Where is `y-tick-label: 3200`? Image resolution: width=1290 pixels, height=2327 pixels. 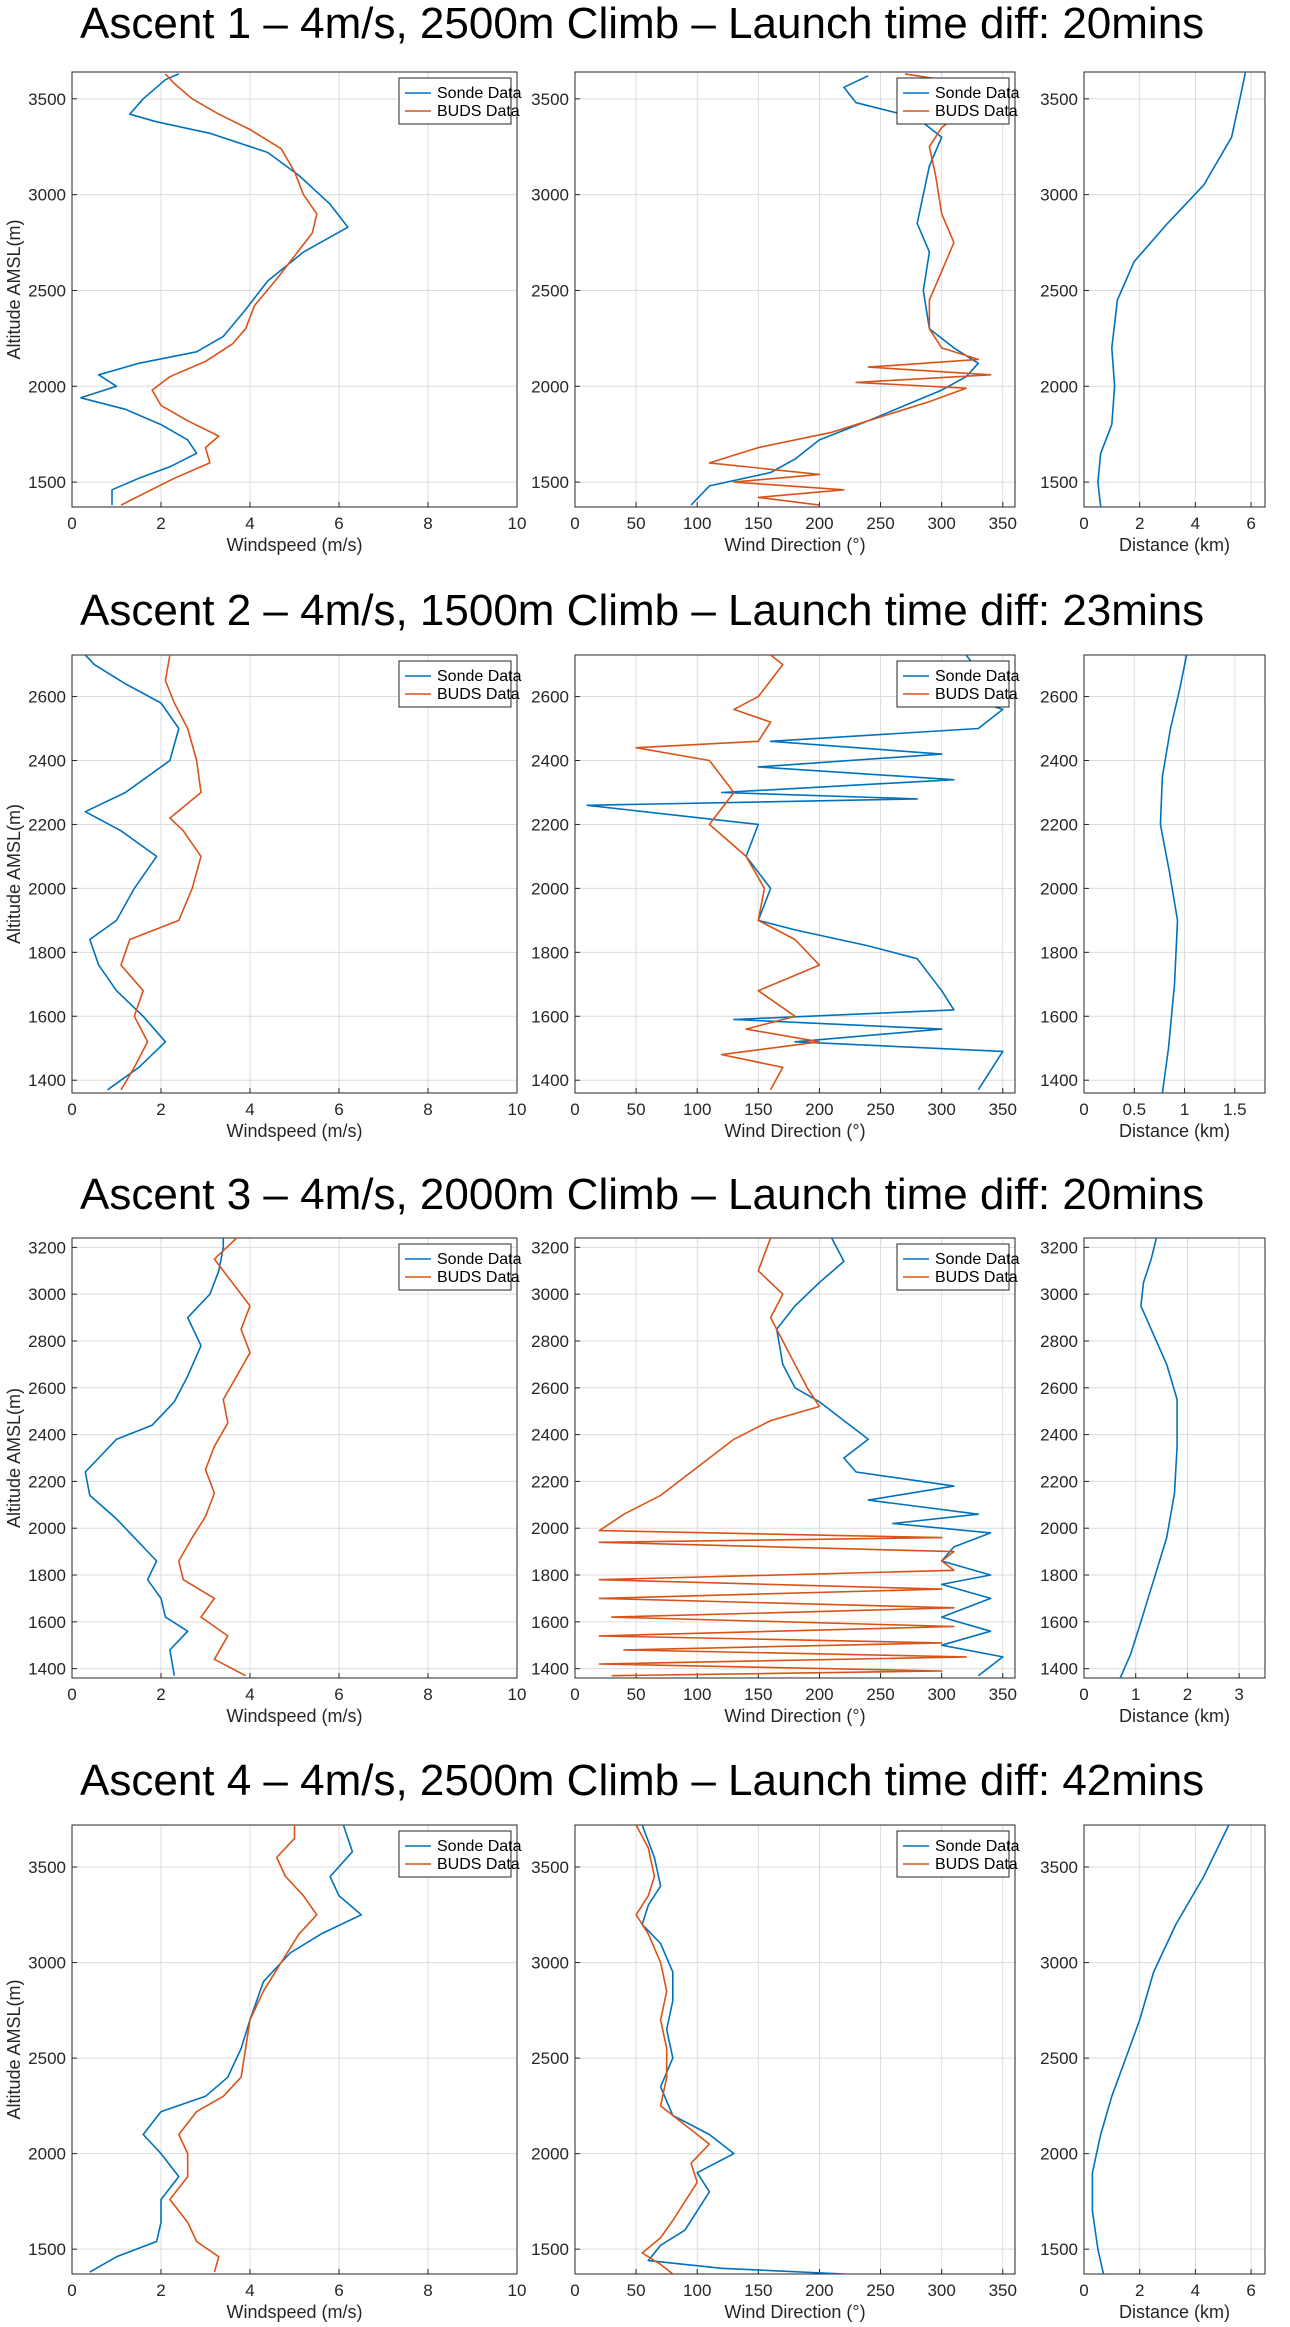 y-tick-label: 3200 is located at coordinates (550, 1247).